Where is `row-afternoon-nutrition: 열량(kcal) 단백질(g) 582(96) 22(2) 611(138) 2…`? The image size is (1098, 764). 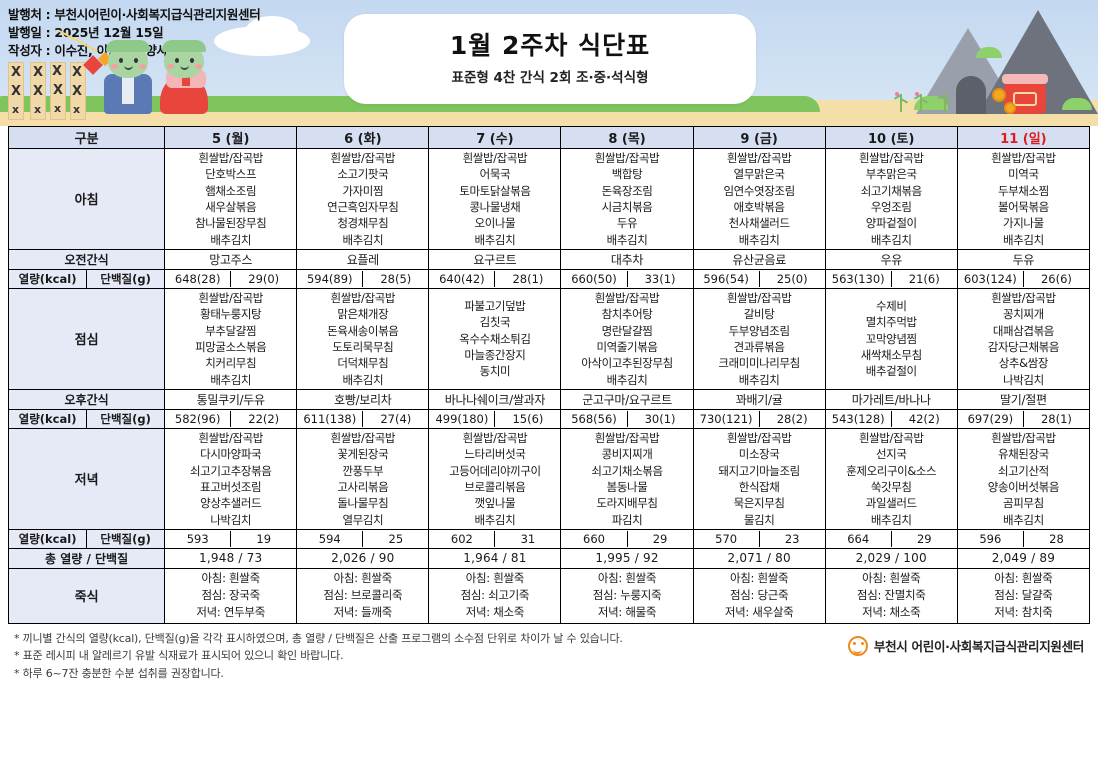
row-afternoon-nutrition: 열량(kcal) 단백질(g) 582(96) 22(2) 611(138) 2… is located at coordinates (549, 418).